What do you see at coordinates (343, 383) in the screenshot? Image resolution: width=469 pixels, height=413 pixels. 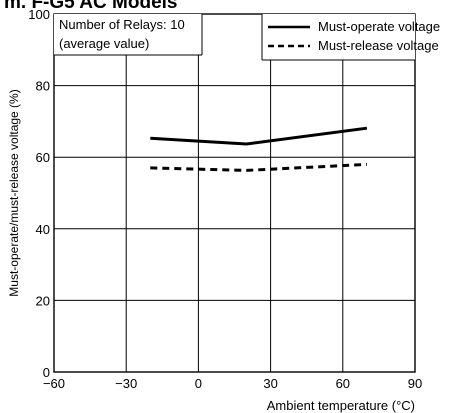 I see `x-tick-label: 60` at bounding box center [343, 383].